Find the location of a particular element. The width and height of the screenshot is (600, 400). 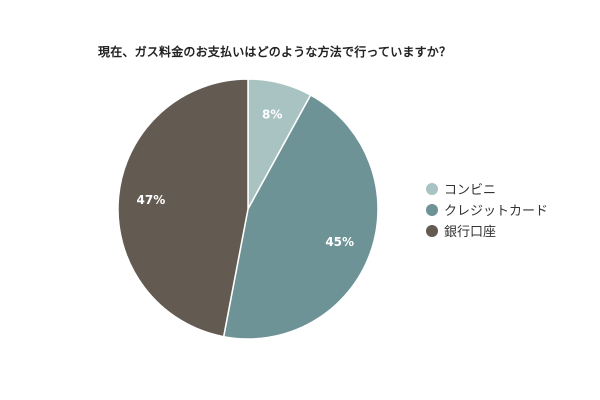

legend-swatch-bank-account is located at coordinates (432, 230).